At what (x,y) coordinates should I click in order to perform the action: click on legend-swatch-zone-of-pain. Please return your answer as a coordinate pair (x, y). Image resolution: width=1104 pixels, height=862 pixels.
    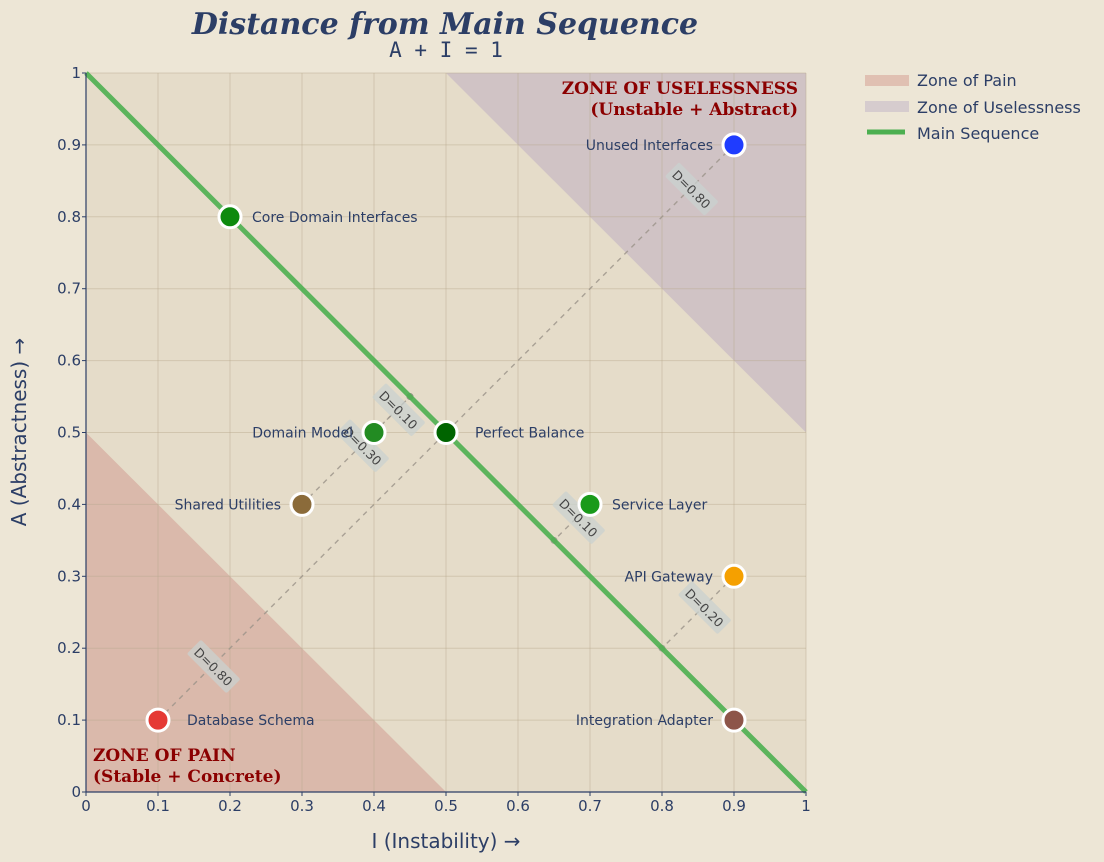
    Looking at the image, I should click on (887, 80).